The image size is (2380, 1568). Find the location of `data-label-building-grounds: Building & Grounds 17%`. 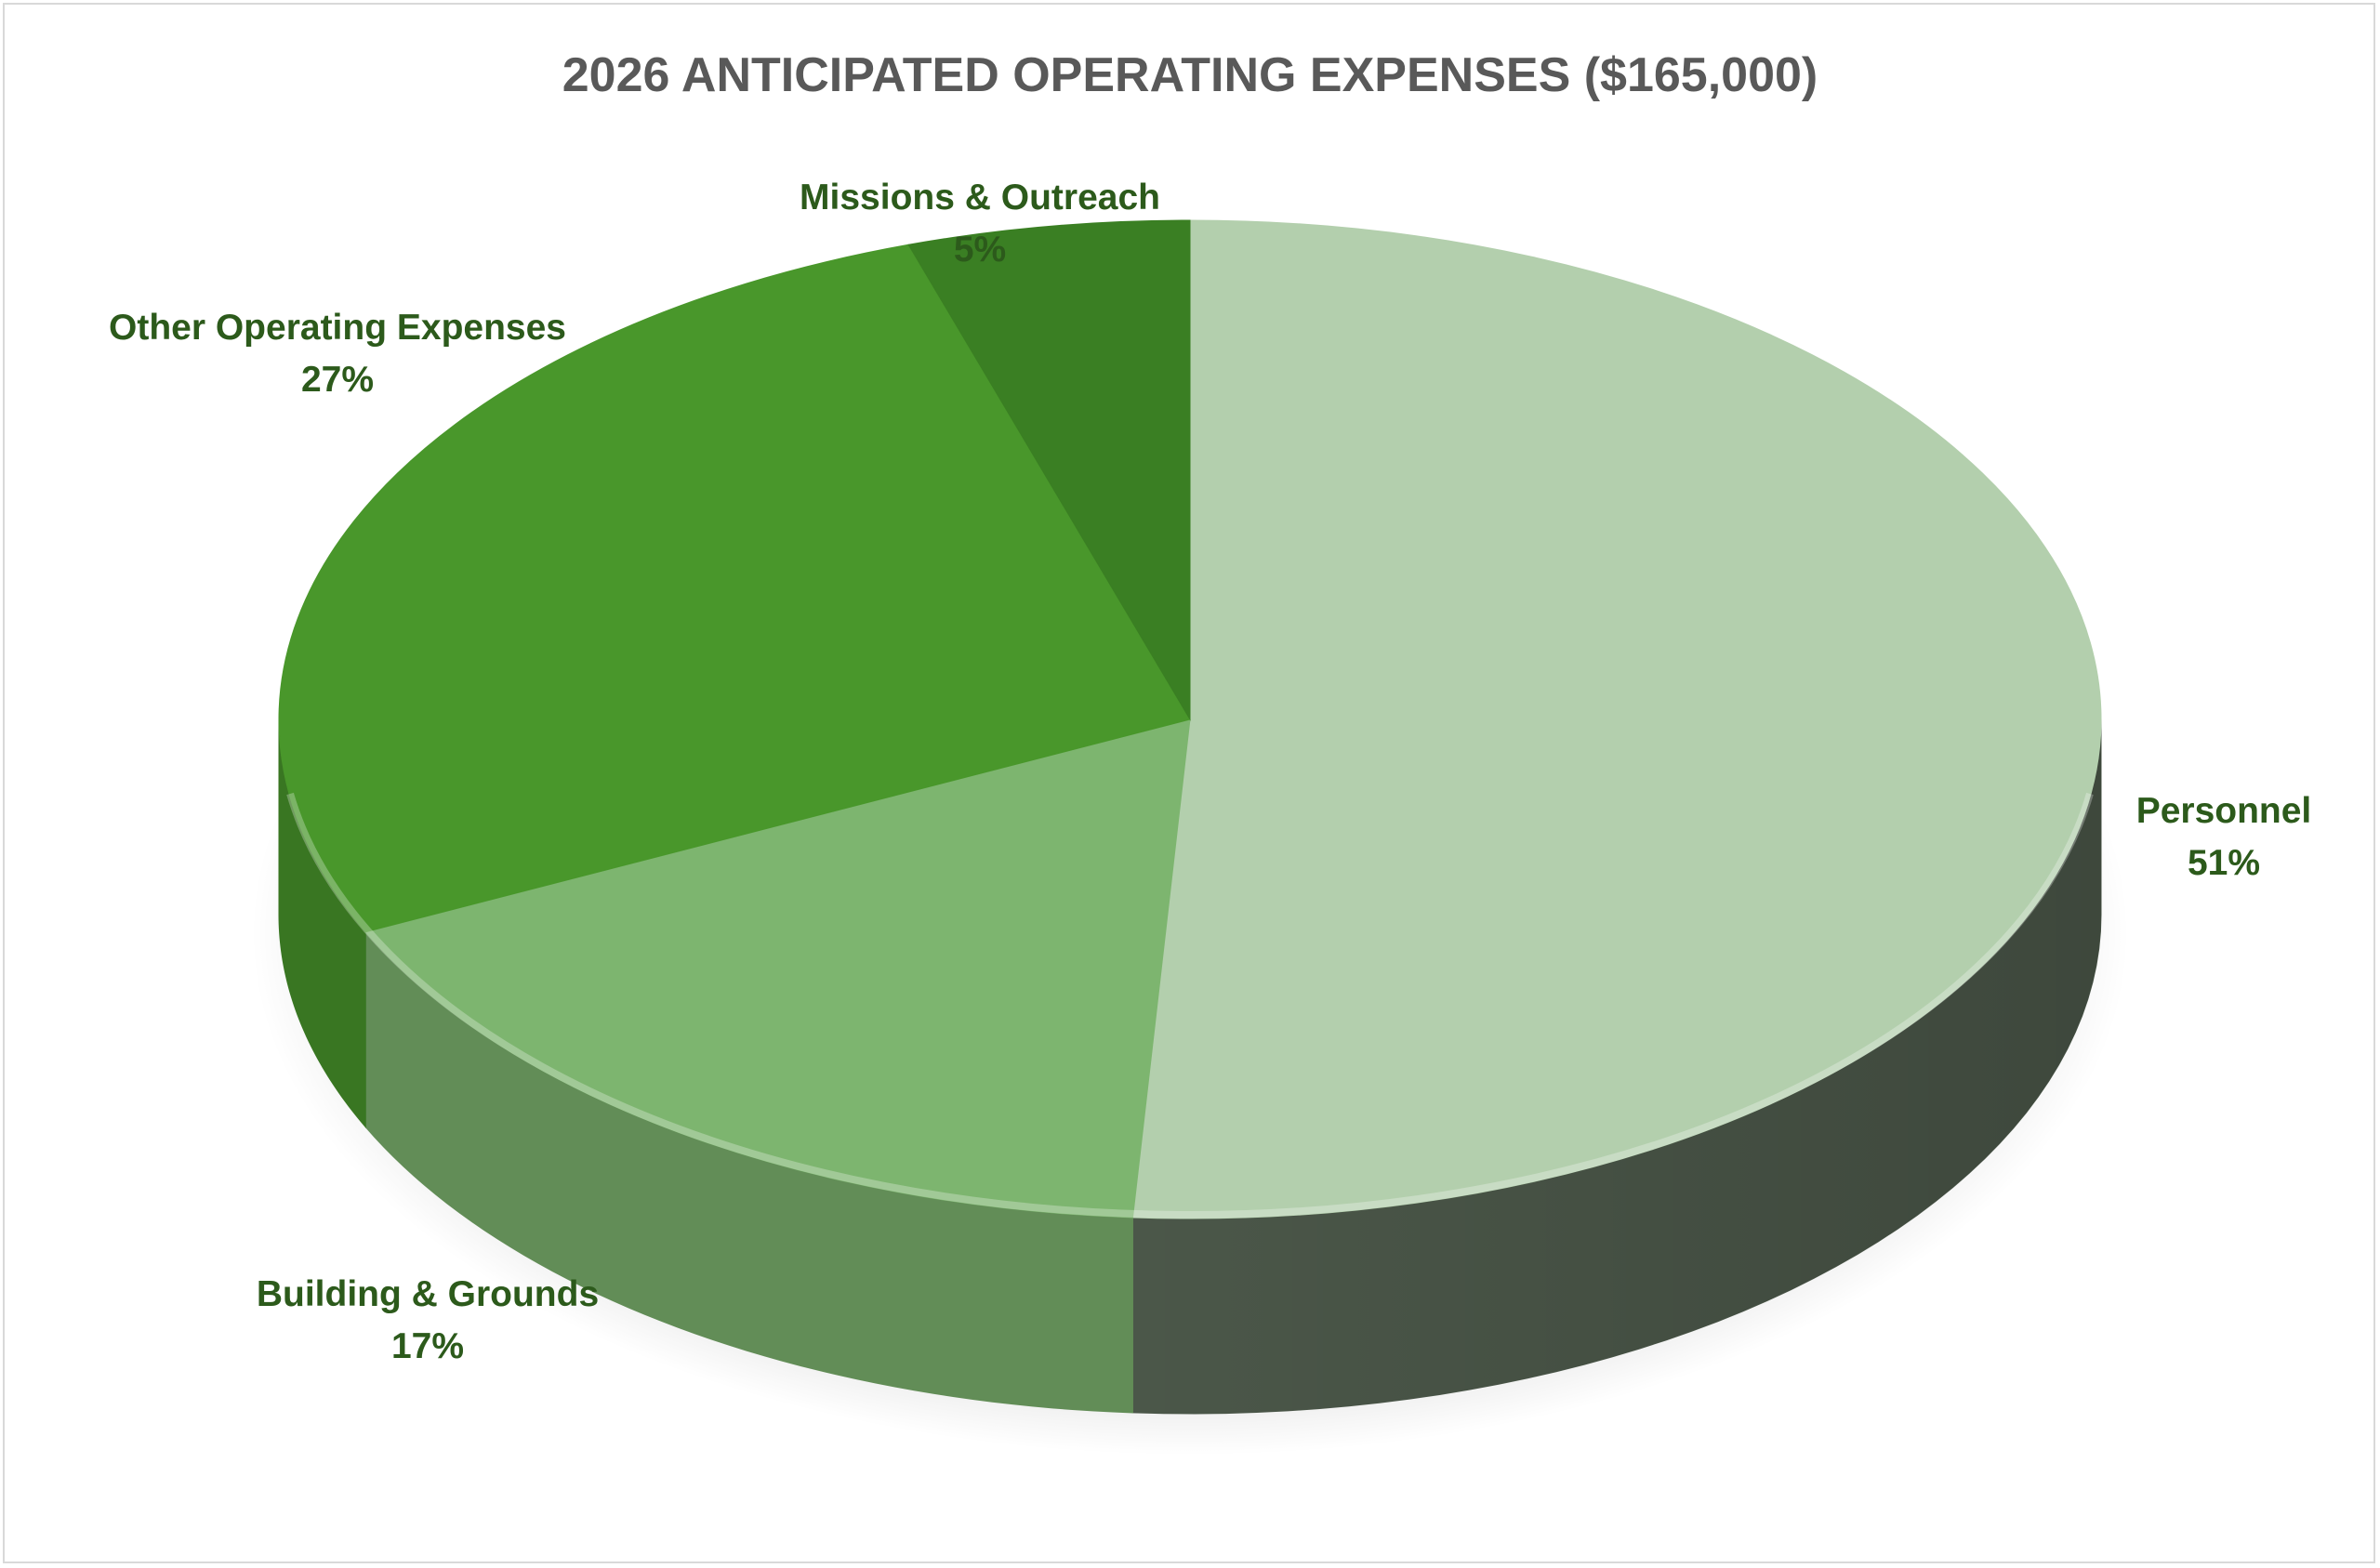

data-label-building-grounds: Building & Grounds 17% is located at coordinates (428, 1320).